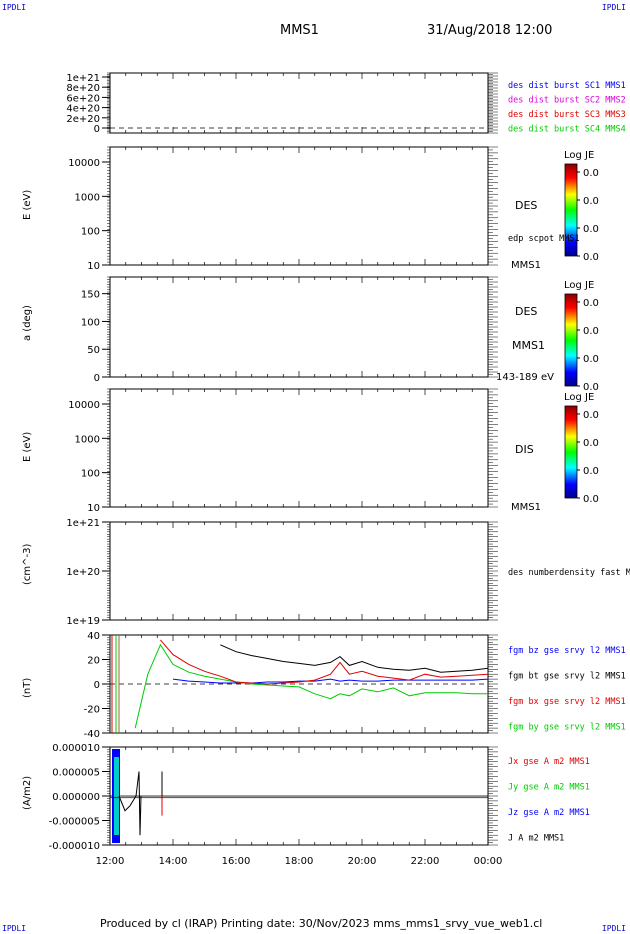  What do you see at coordinates (490, 30) in the screenshot?
I see `plot-date: 31/Aug/2018 12:00` at bounding box center [490, 30].